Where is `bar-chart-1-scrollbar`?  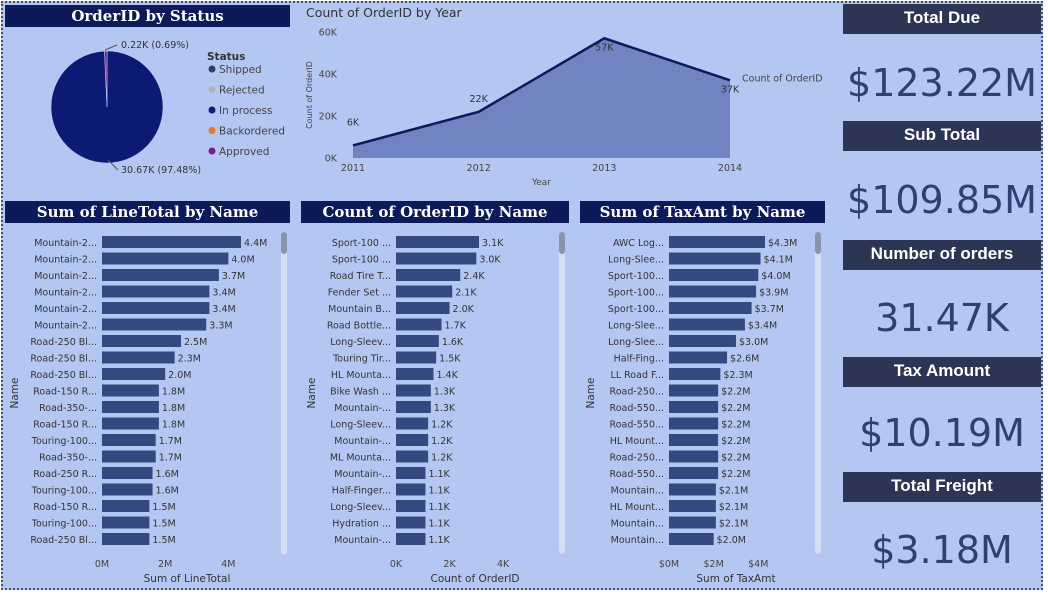 bar-chart-1-scrollbar is located at coordinates (284, 393).